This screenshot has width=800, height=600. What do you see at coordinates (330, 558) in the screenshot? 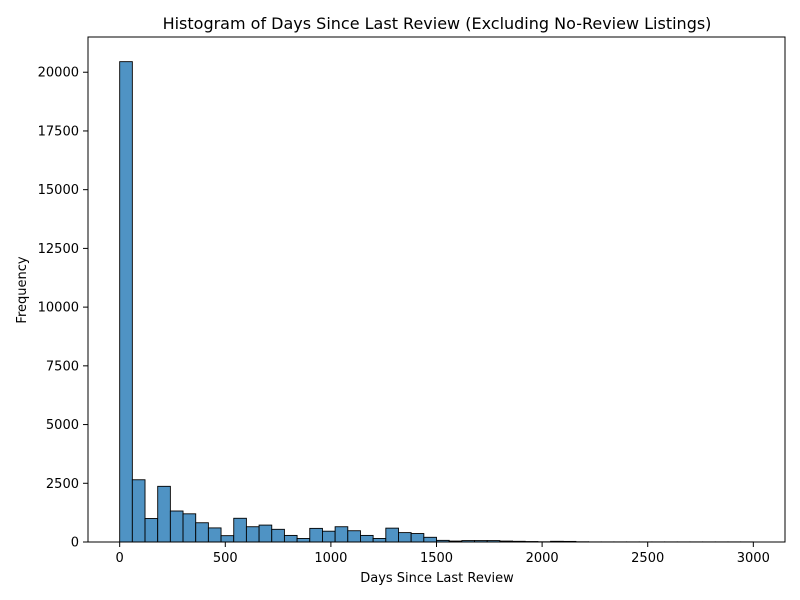
I see `x-tick-label: 1000` at bounding box center [330, 558].